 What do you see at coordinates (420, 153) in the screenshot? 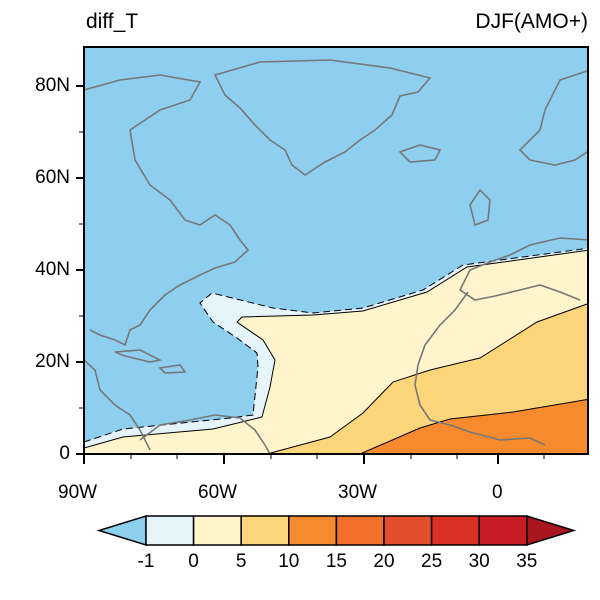
I see `iceland-coast` at bounding box center [420, 153].